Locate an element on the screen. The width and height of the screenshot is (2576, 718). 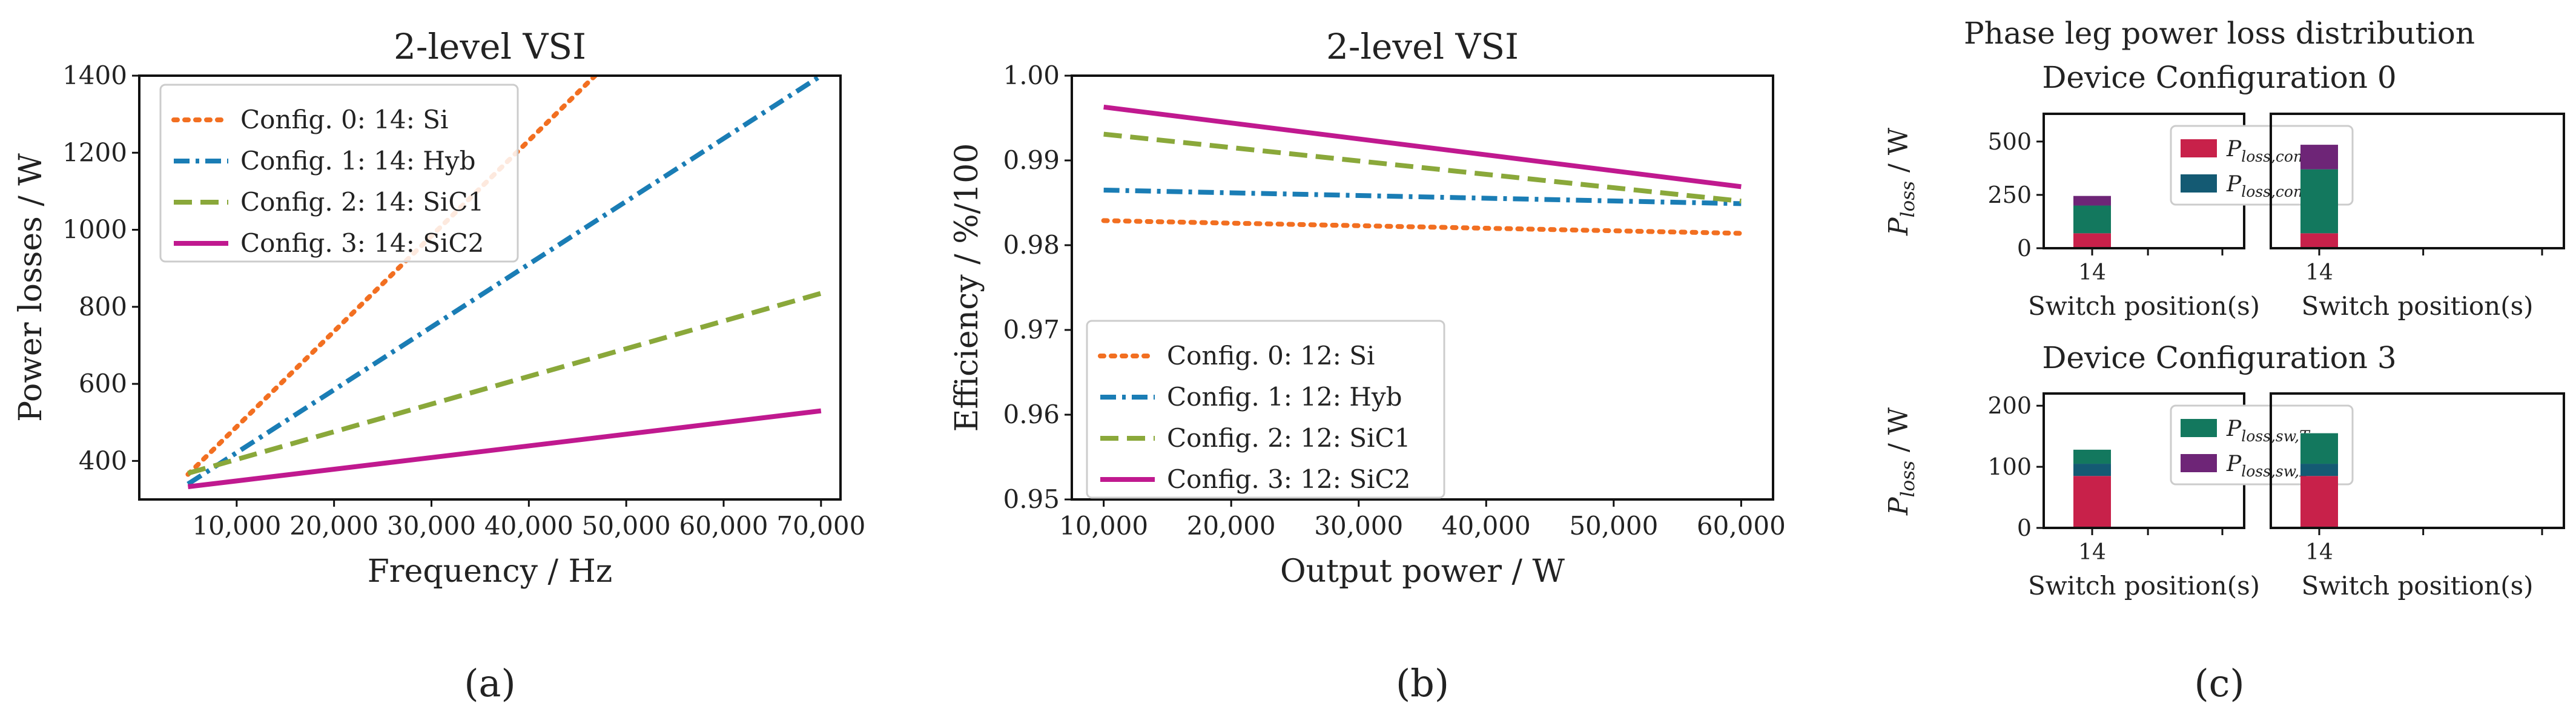
y-tick-label: 500 is located at coordinates (2009, 141).